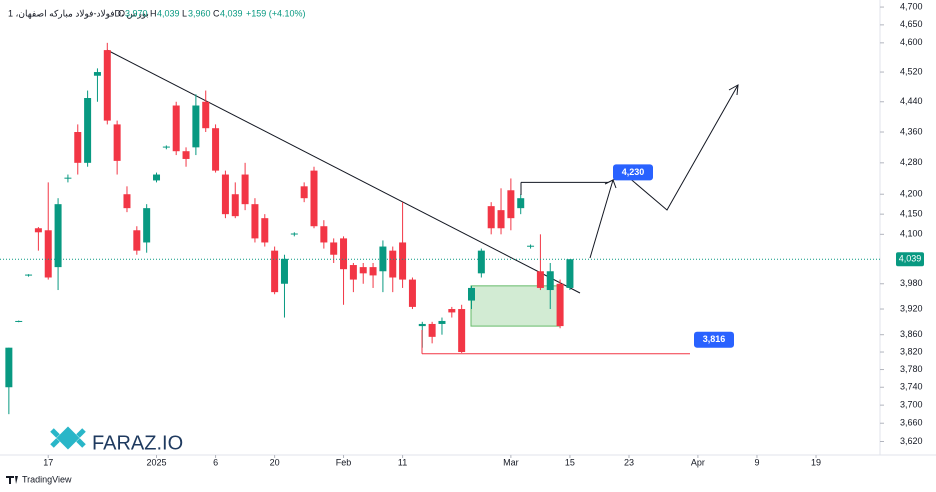 The height and width of the screenshot is (492, 936). What do you see at coordinates (911, 101) in the screenshot?
I see `y-tick-label: 4,440` at bounding box center [911, 101].